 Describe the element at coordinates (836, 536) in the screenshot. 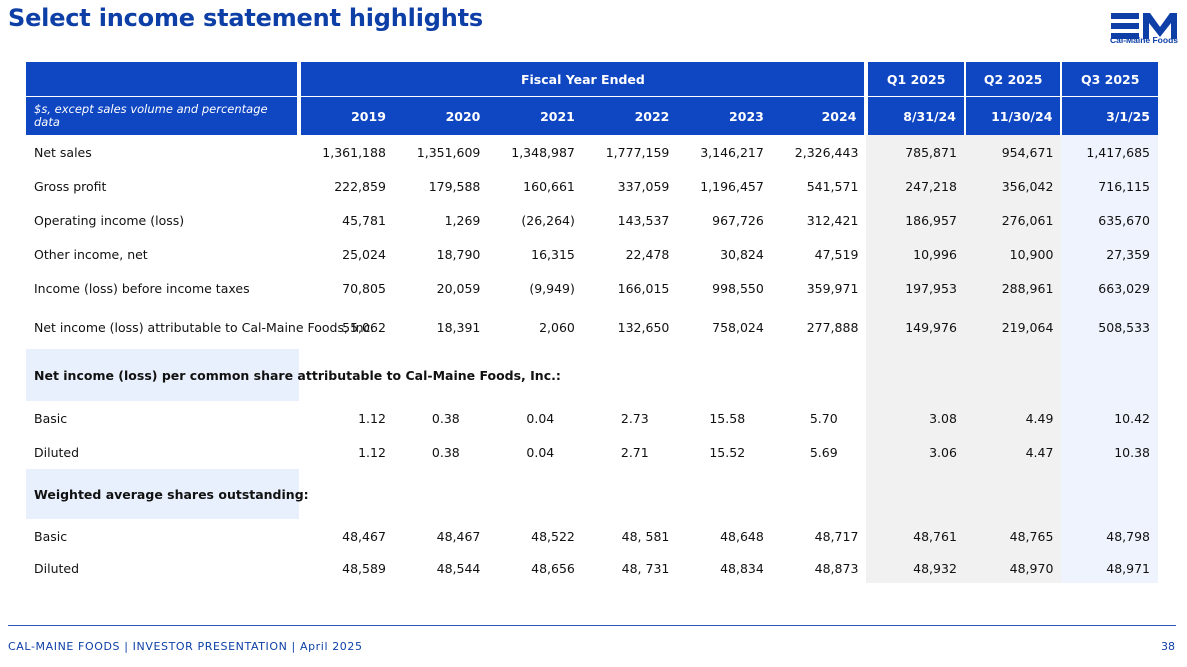

I see `table-cell: 48,717` at that location.